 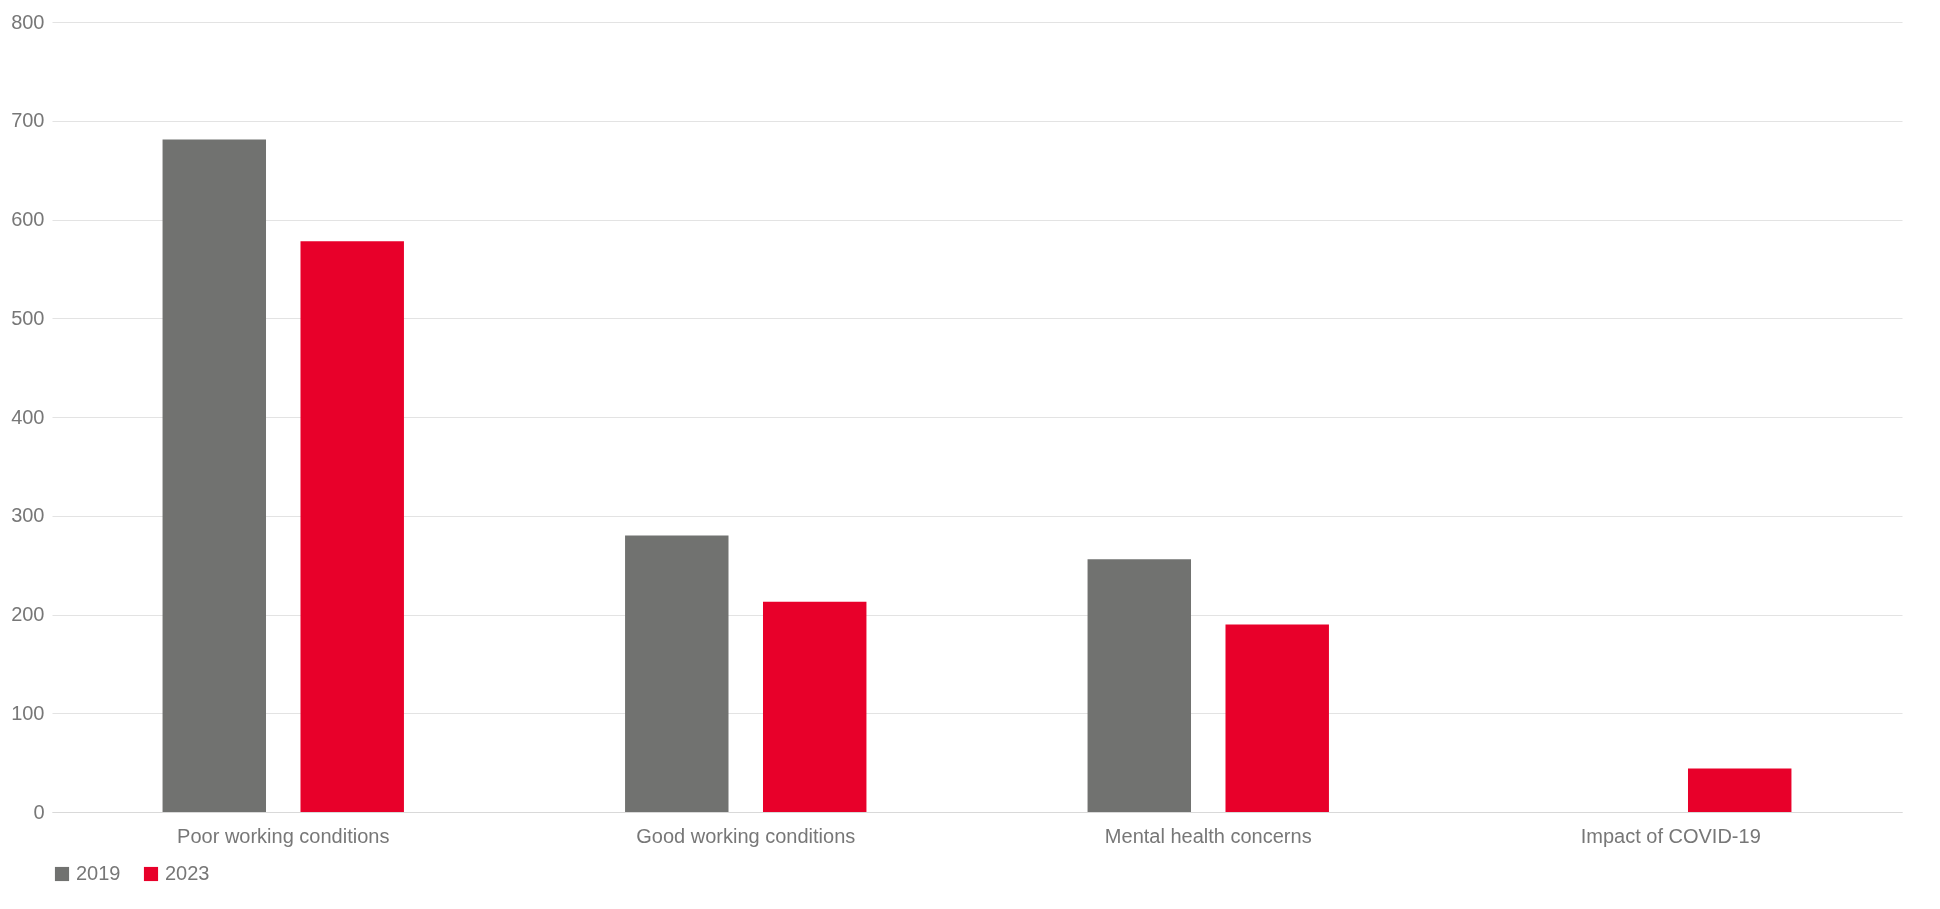 I want to click on y-tick-label: 200, so click(x=28, y=614).